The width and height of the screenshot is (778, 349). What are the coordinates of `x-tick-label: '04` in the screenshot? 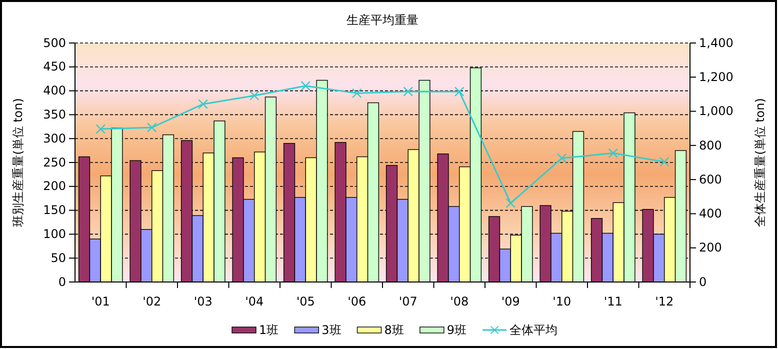 It's located at (254, 301).